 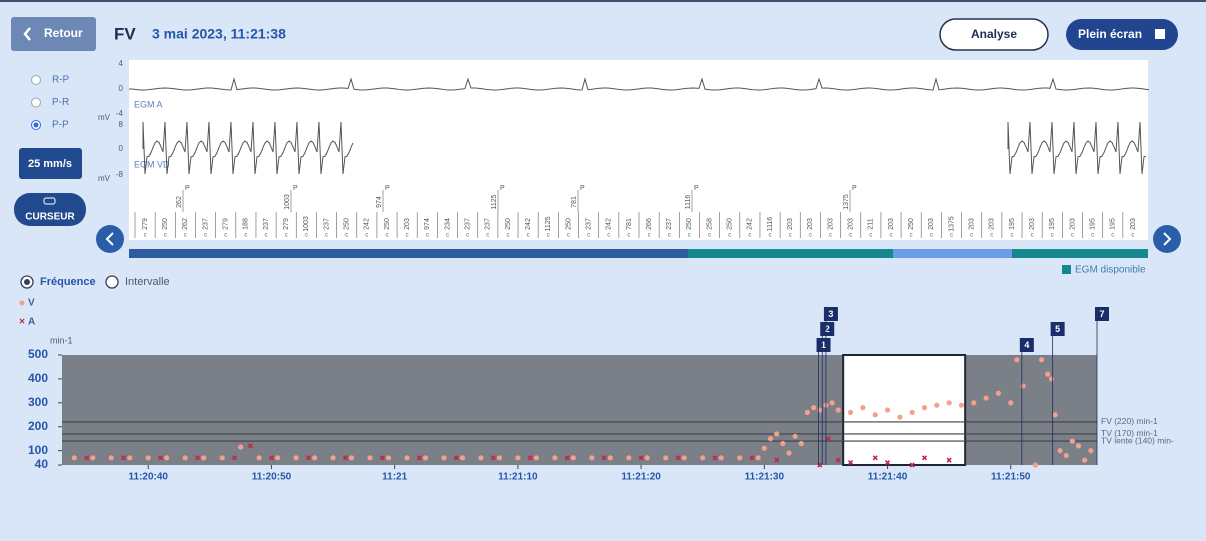 I want to click on threshold-label: TV (170) min-1, so click(x=1129, y=433).